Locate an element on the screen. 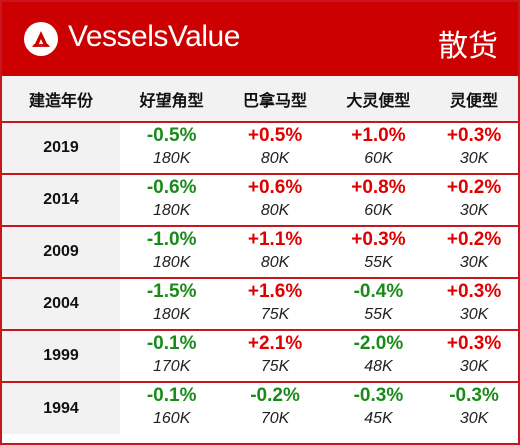  brand-name: VesselsValue is located at coordinates (154, 36).